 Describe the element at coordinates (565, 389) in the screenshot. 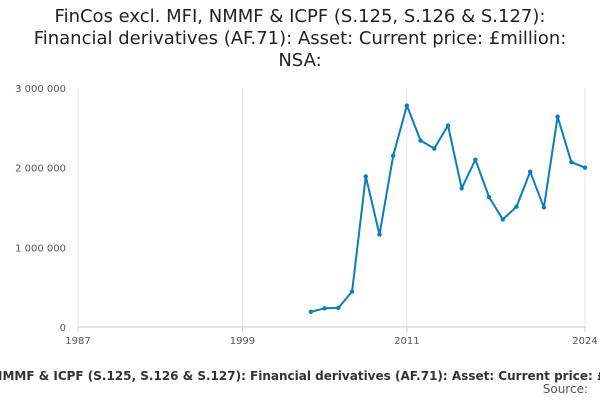

I see `source-label: Source:` at that location.